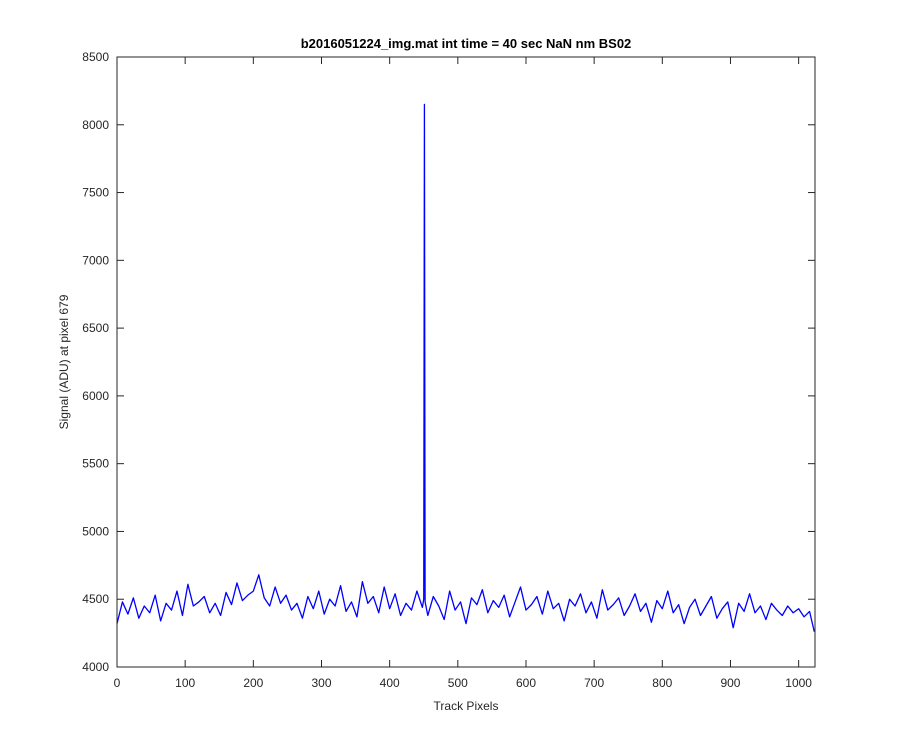  What do you see at coordinates (798, 683) in the screenshot?
I see `x-tick-label: 1000` at bounding box center [798, 683].